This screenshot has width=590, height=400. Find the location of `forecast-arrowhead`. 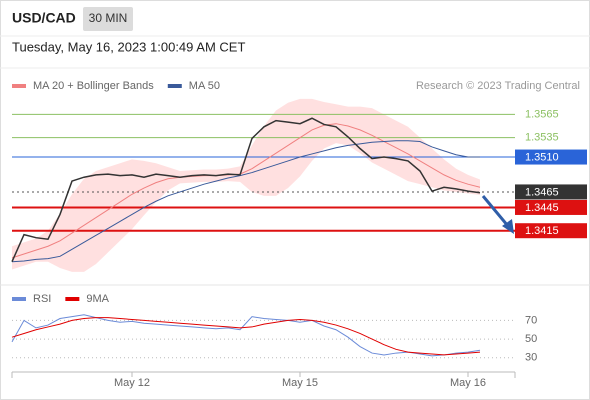

forecast-arrowhead is located at coordinates (508, 226).